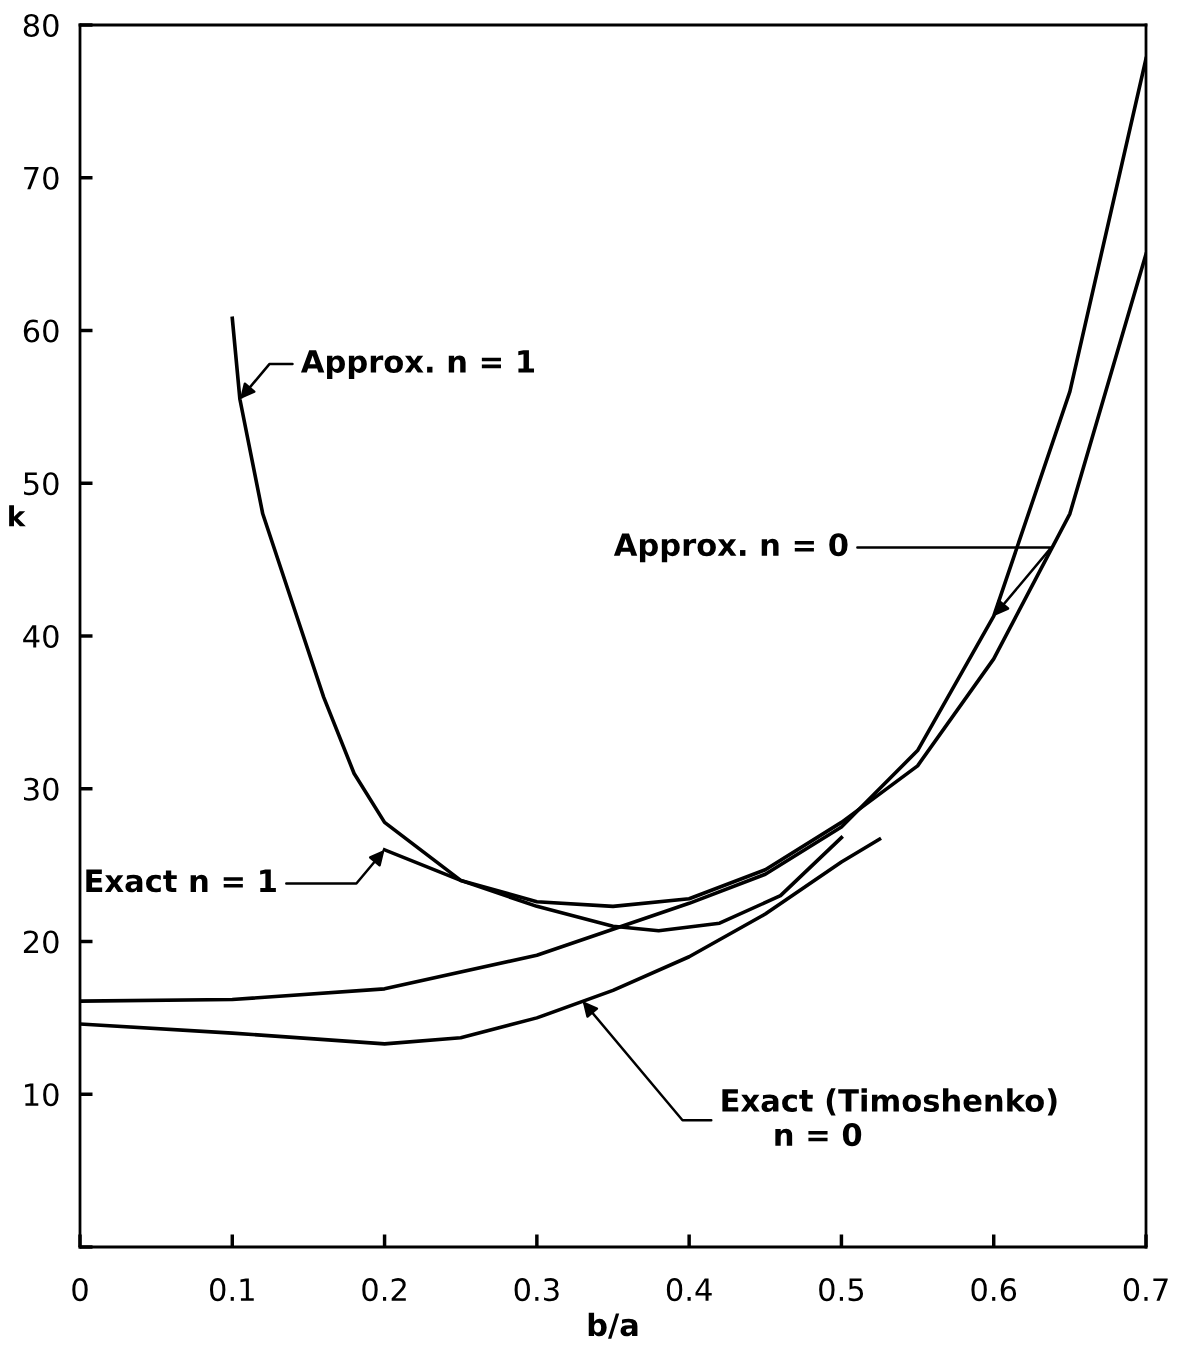 This screenshot has width=1180, height=1366. I want to click on x-tick-label: 0.6, so click(994, 1290).